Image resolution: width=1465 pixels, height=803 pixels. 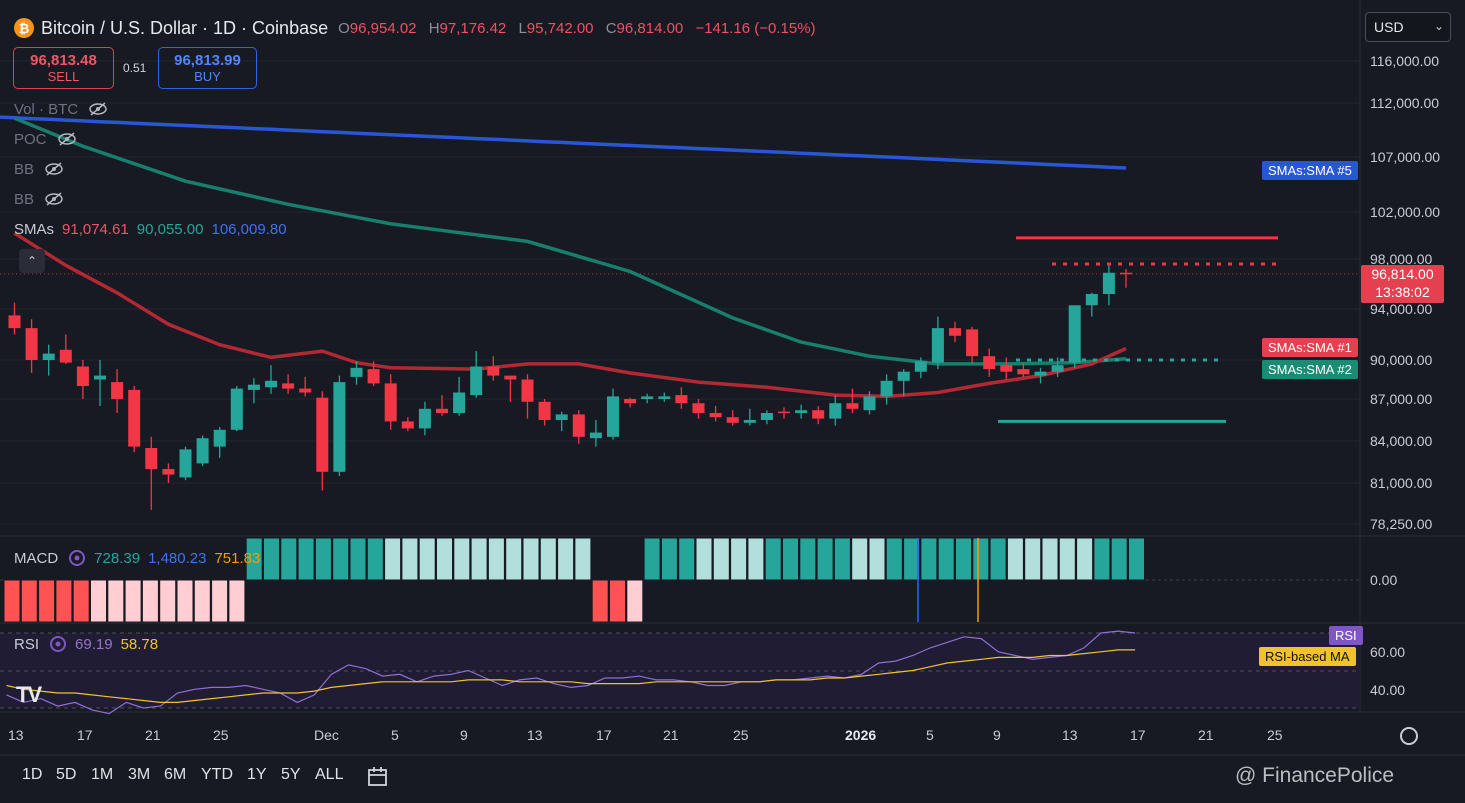 What do you see at coordinates (86, 644) in the screenshot?
I see `legend-rsi: RSI 69.19 58.78` at bounding box center [86, 644].